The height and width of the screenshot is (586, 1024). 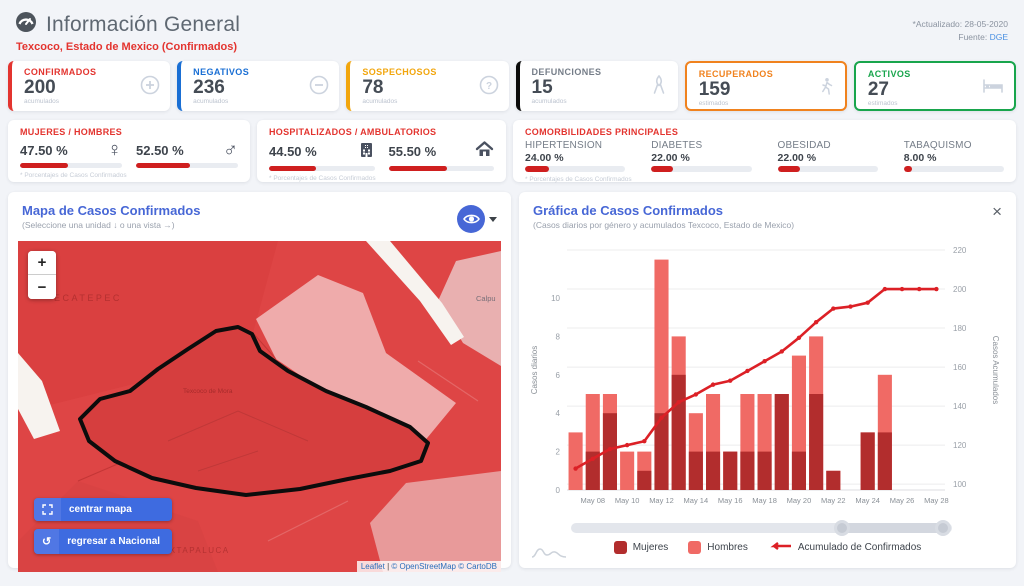 I want to click on slider-handle-left, so click(x=841, y=528).